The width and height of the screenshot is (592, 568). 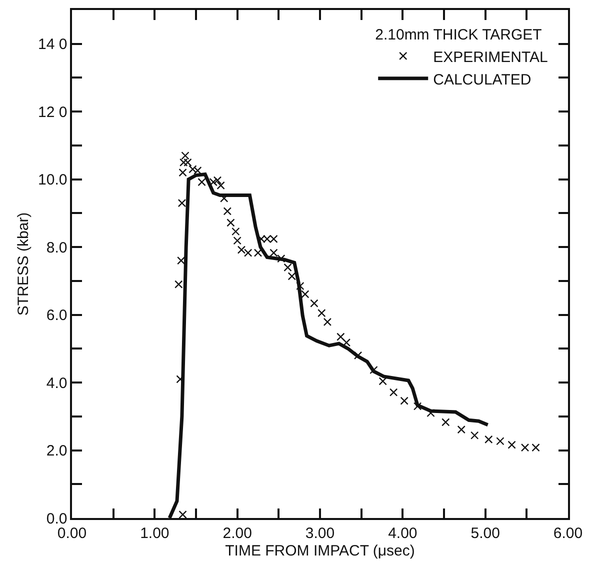 What do you see at coordinates (23, 264) in the screenshot?
I see `y-axis-title: STRESS (kbar)` at bounding box center [23, 264].